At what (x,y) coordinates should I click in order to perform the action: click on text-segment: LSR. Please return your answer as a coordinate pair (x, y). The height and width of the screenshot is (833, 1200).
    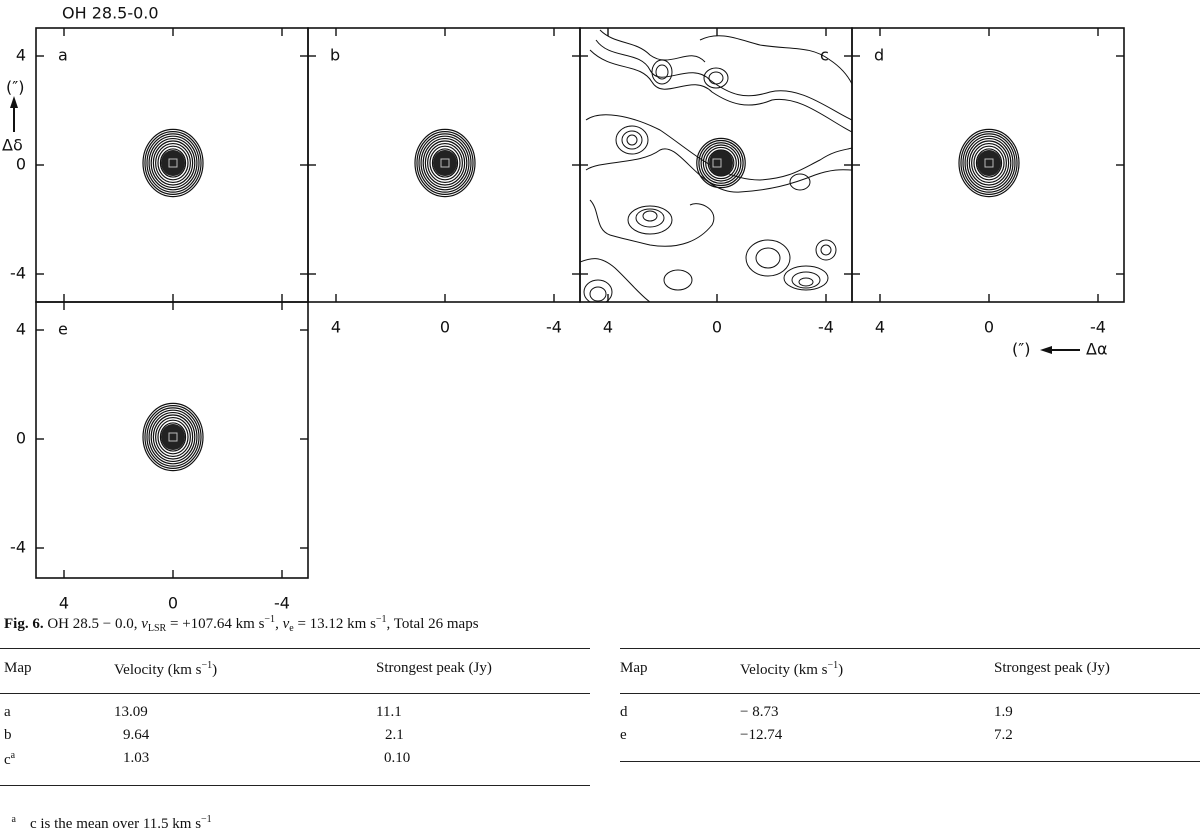
    Looking at the image, I should click on (157, 628).